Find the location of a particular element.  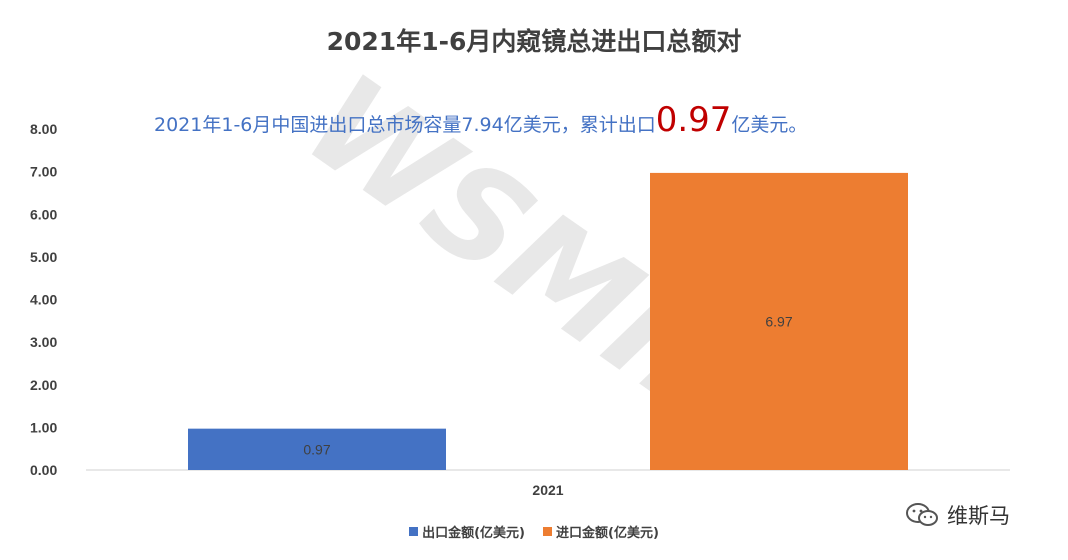

account-watermark: 维斯马 is located at coordinates (957, 515).